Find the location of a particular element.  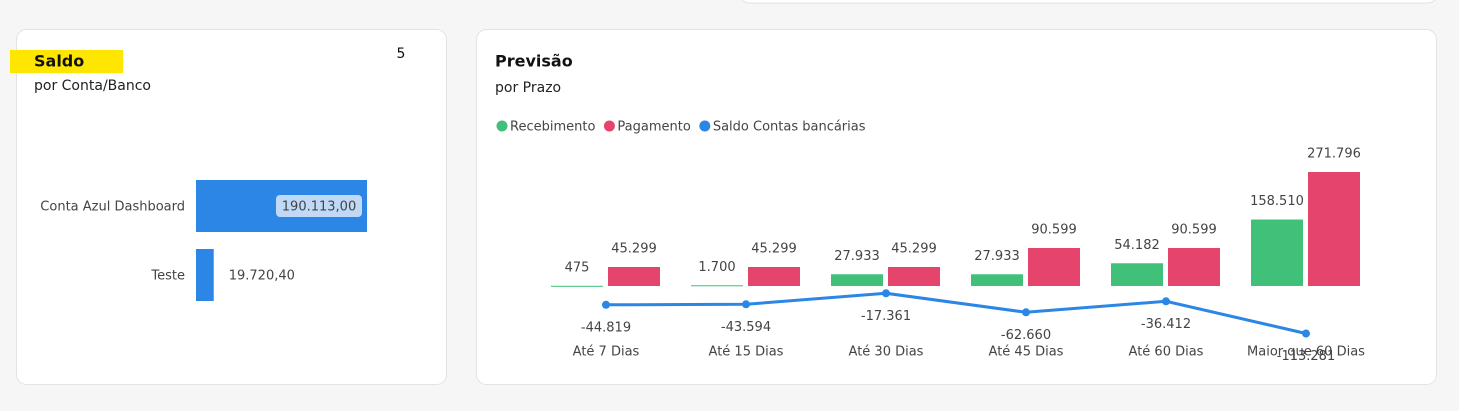

data-label: 158.510 is located at coordinates (1277, 201).